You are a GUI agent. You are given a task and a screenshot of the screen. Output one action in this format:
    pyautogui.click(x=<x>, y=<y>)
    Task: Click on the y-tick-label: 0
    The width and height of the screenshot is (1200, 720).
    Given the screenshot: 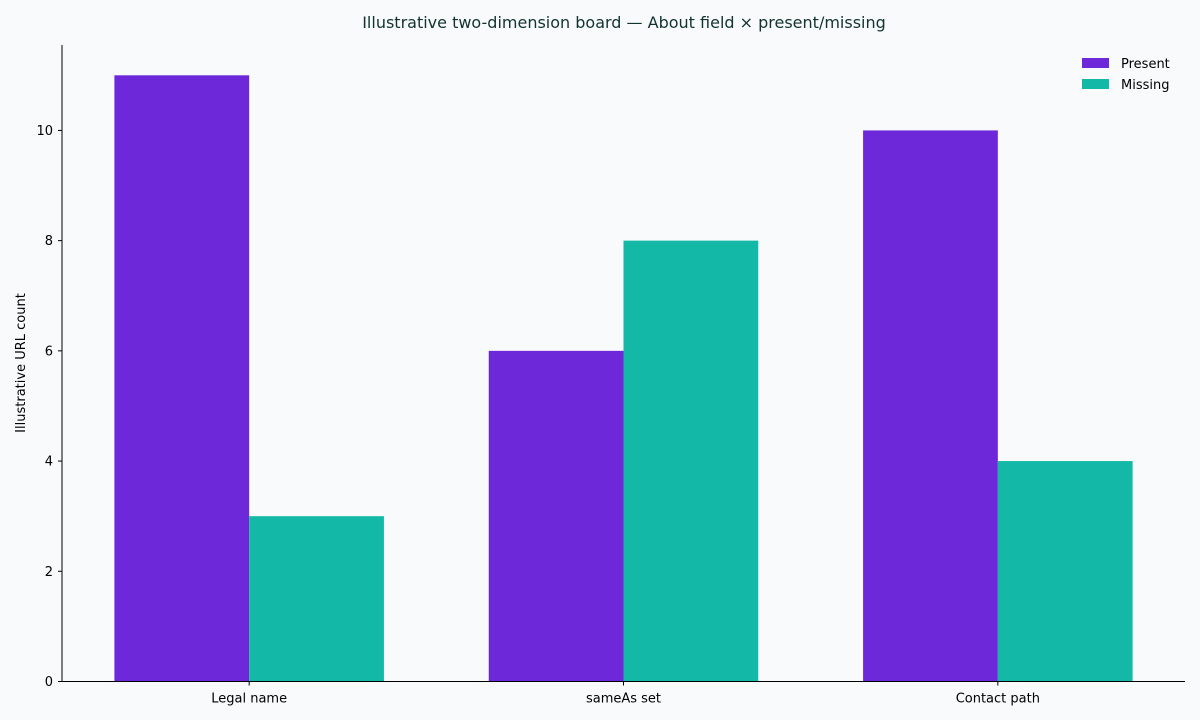 What is the action you would take?
    pyautogui.click(x=49, y=682)
    